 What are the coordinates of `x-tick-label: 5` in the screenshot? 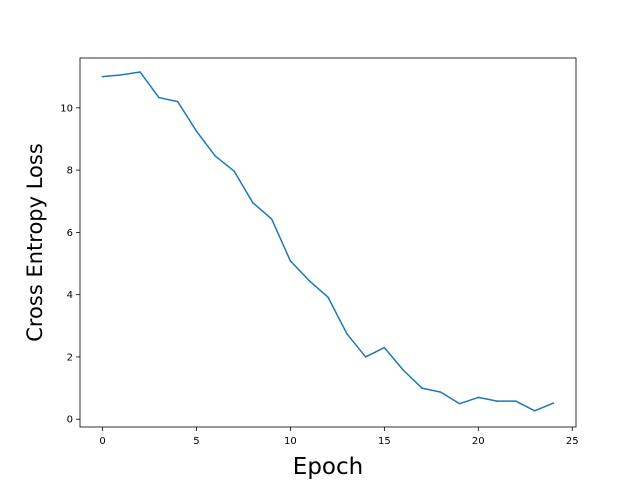 It's located at (196, 441).